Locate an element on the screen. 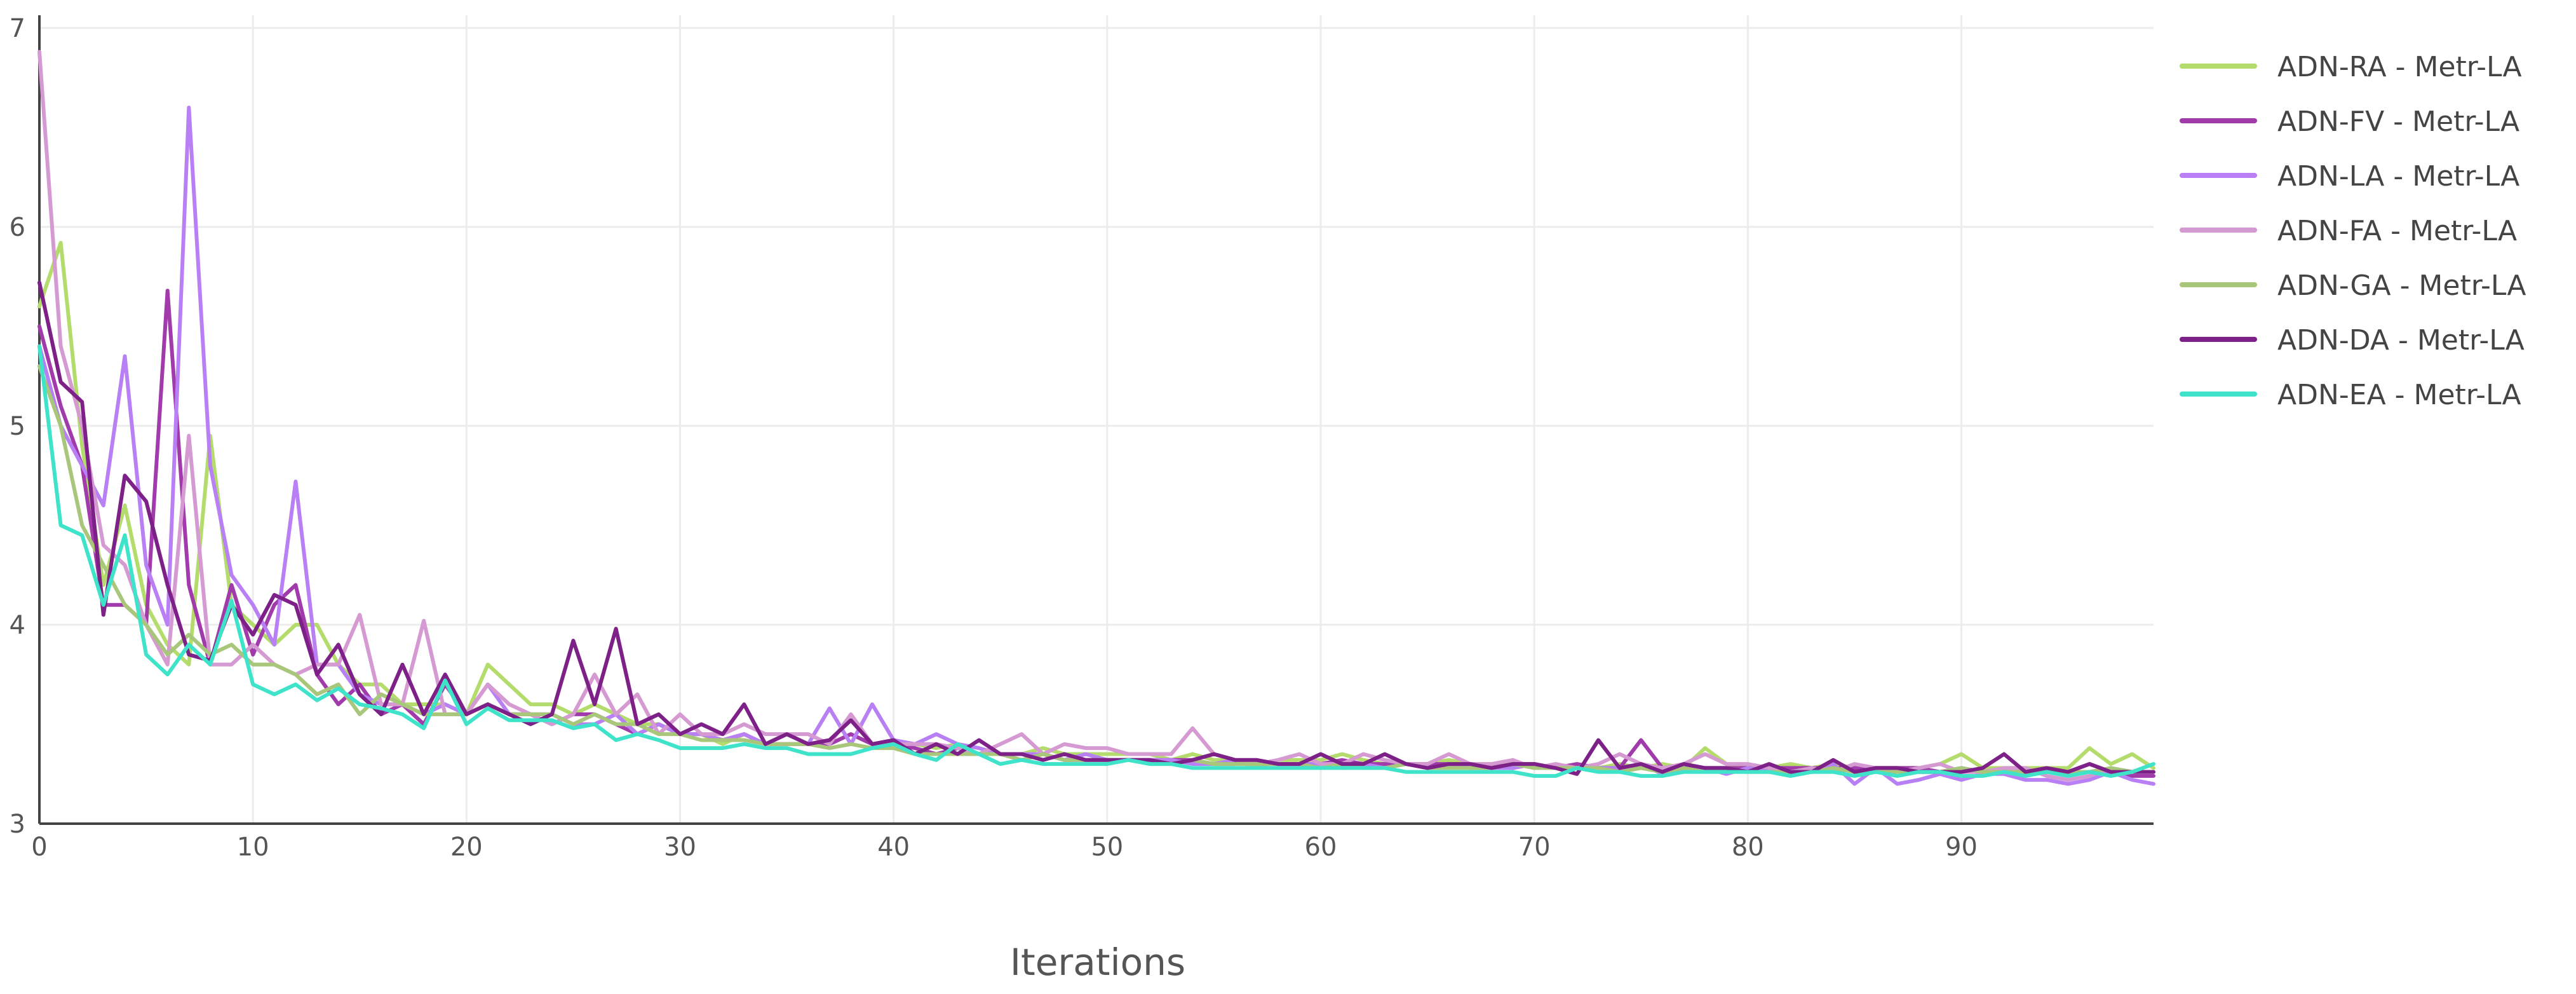 The width and height of the screenshot is (2576, 994). legend-label: ADN-LA - Metr-LA is located at coordinates (2398, 177).